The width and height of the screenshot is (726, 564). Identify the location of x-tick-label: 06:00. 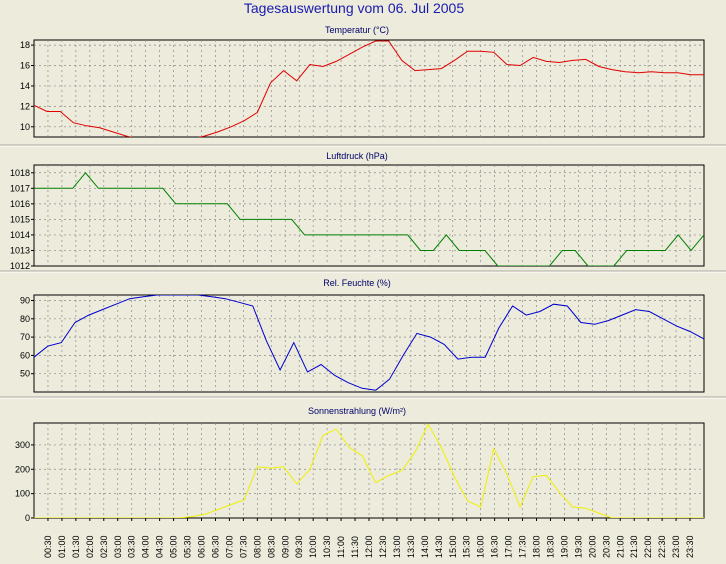
(202, 546).